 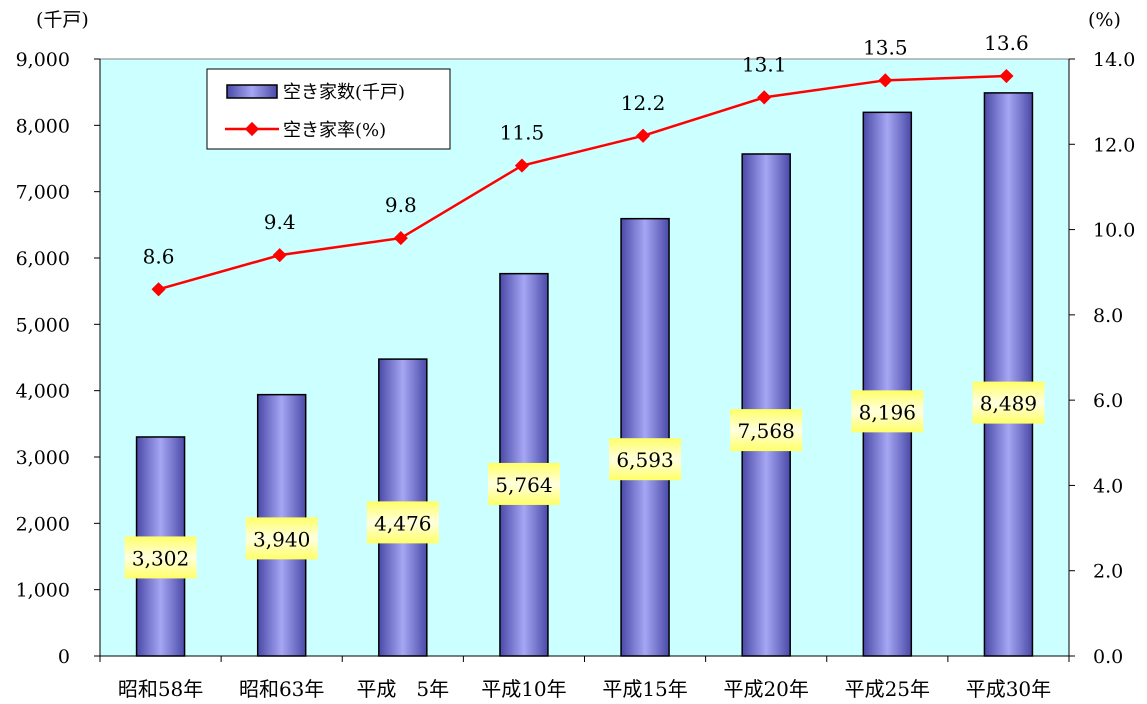 I want to click on bar-value-label: 5,764, so click(x=523, y=485).